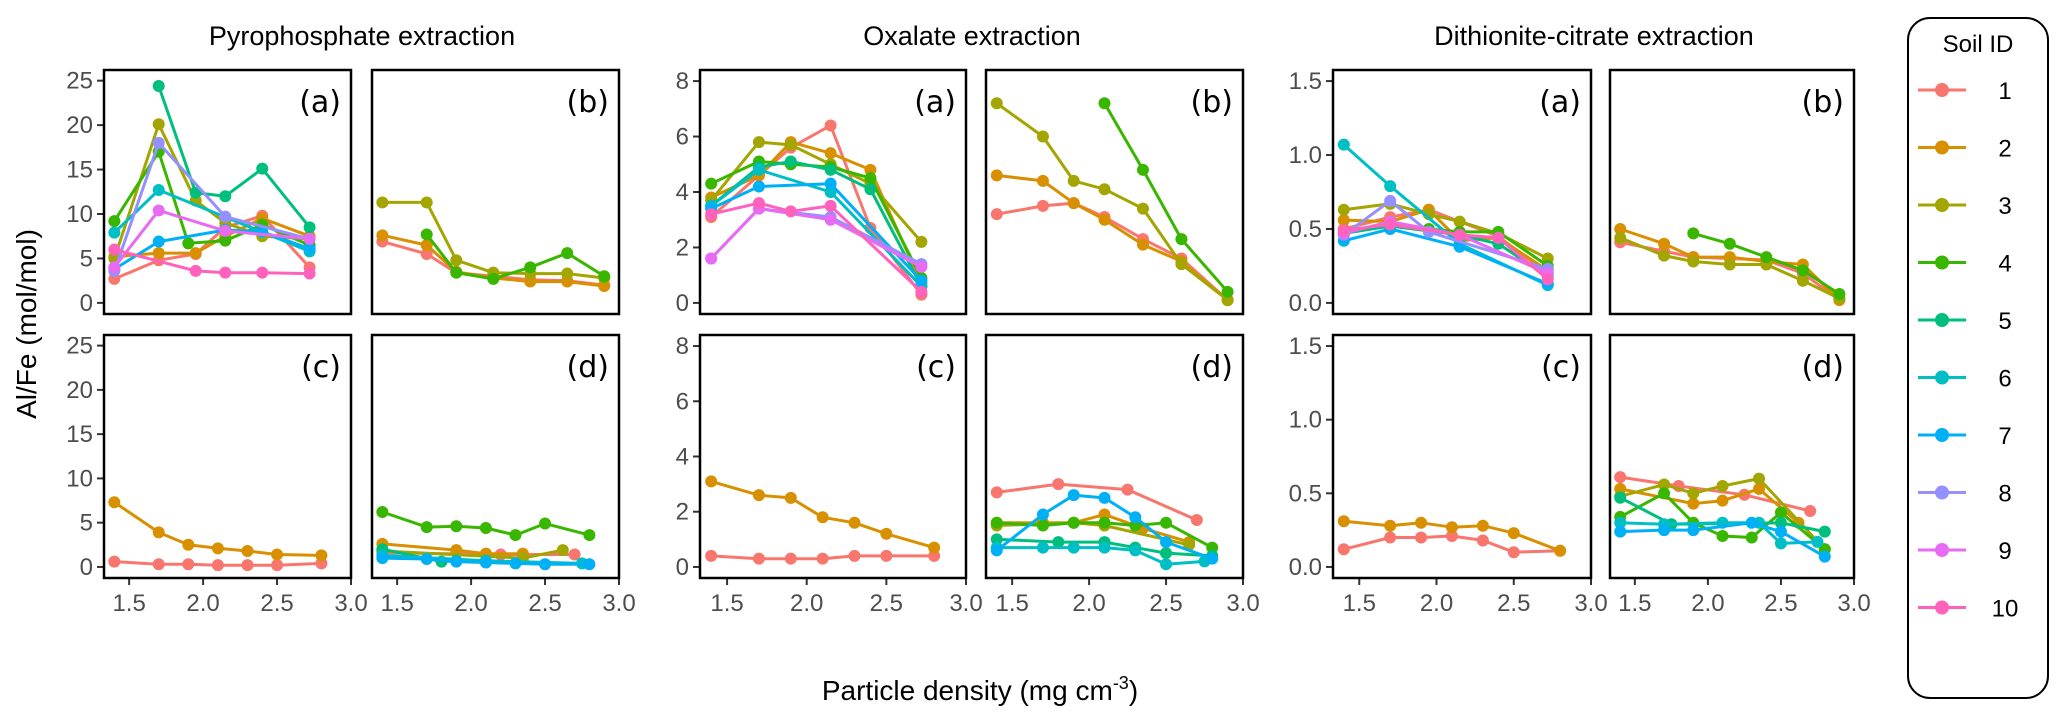 This screenshot has width=2067, height=727. What do you see at coordinates (1011, 603) in the screenshot?
I see `x-tick-label: 1.5` at bounding box center [1011, 603].